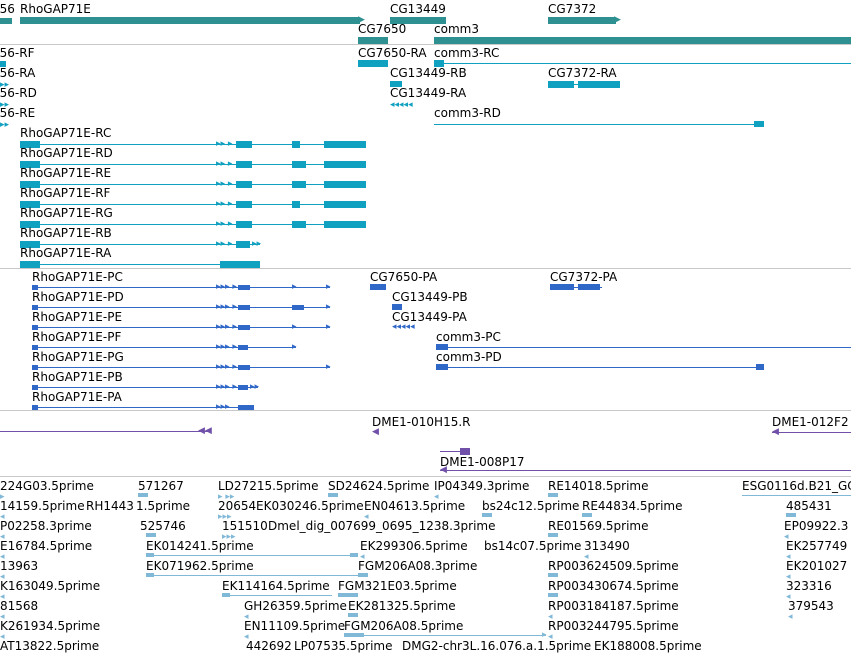 The width and height of the screenshot is (851, 661). I want to click on est-feature: RP003430674.5prime, so click(633, 587).